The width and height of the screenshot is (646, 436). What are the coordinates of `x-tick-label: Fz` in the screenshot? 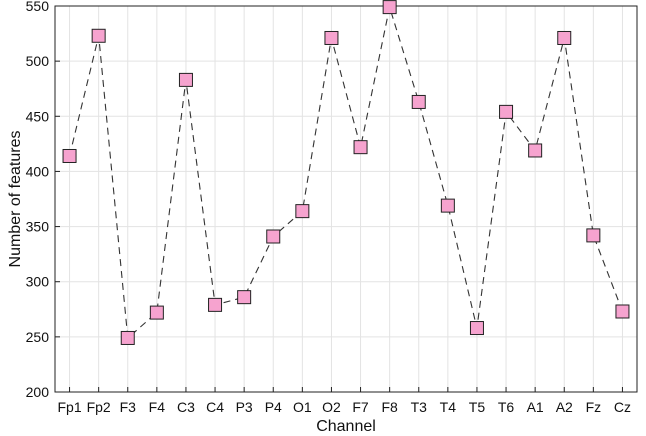 It's located at (594, 407).